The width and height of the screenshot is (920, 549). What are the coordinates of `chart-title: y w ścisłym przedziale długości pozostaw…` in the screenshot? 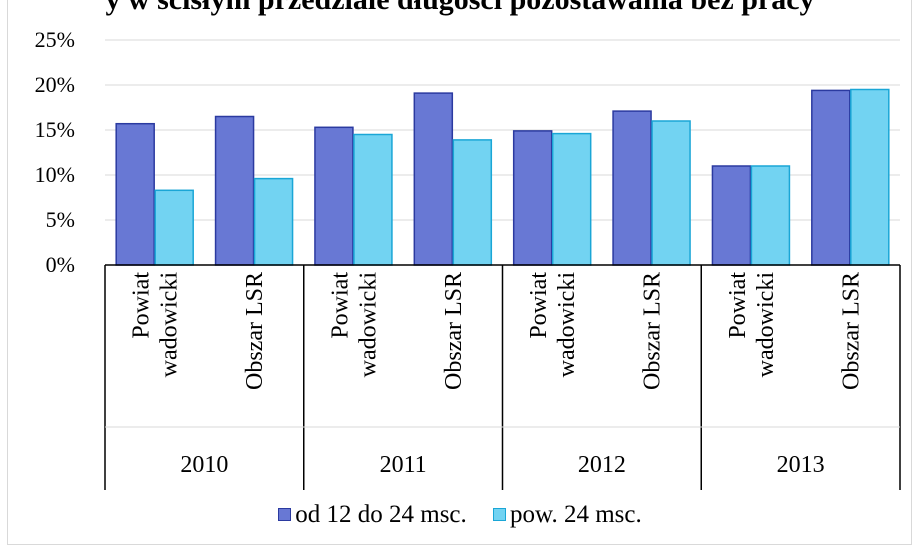 It's located at (460, 8).